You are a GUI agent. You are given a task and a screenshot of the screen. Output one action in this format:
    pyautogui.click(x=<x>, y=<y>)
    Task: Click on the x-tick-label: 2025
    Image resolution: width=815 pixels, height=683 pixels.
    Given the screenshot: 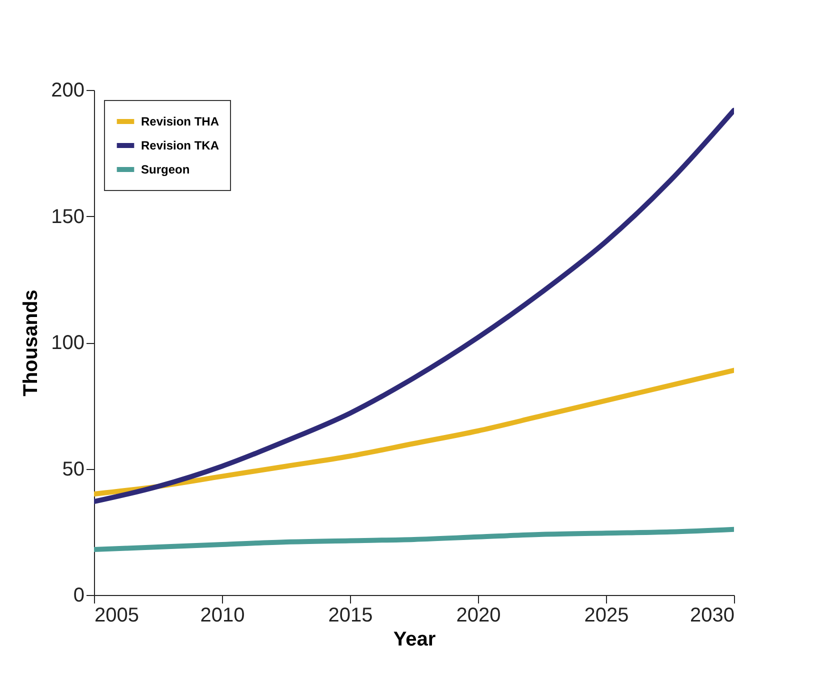 What is the action you would take?
    pyautogui.click(x=606, y=615)
    